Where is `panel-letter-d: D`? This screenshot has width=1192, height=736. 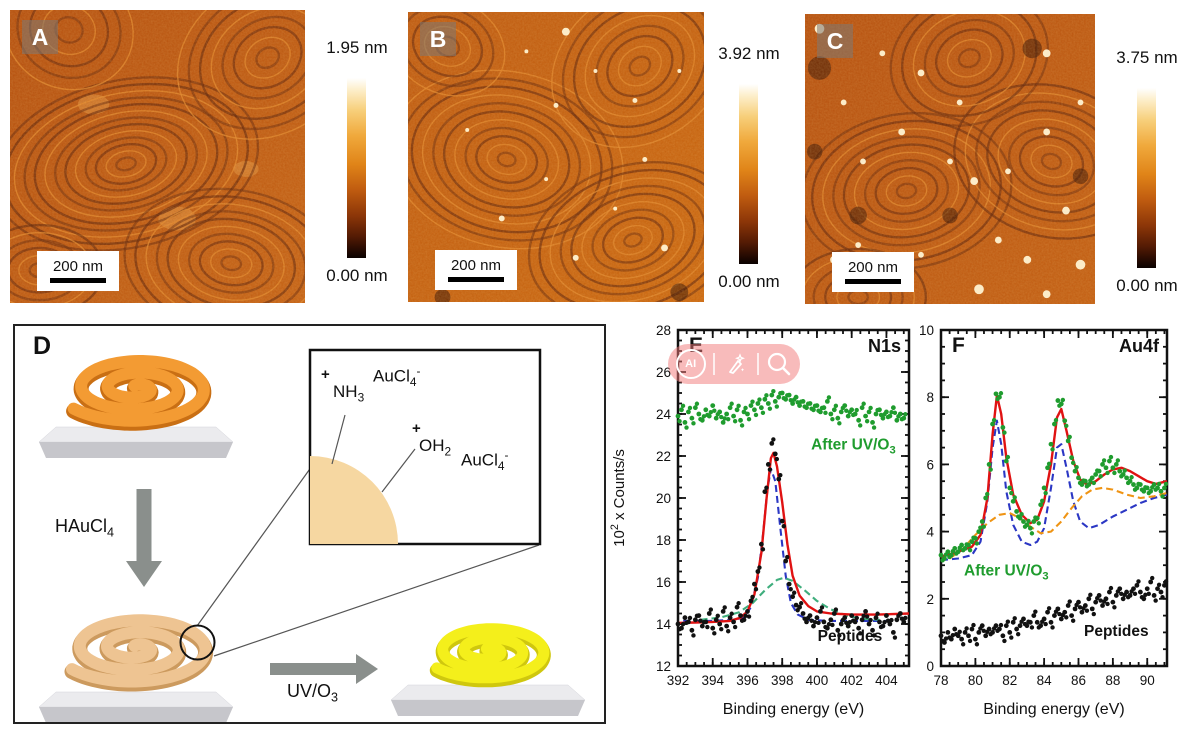 panel-letter-d: D is located at coordinates (42, 346).